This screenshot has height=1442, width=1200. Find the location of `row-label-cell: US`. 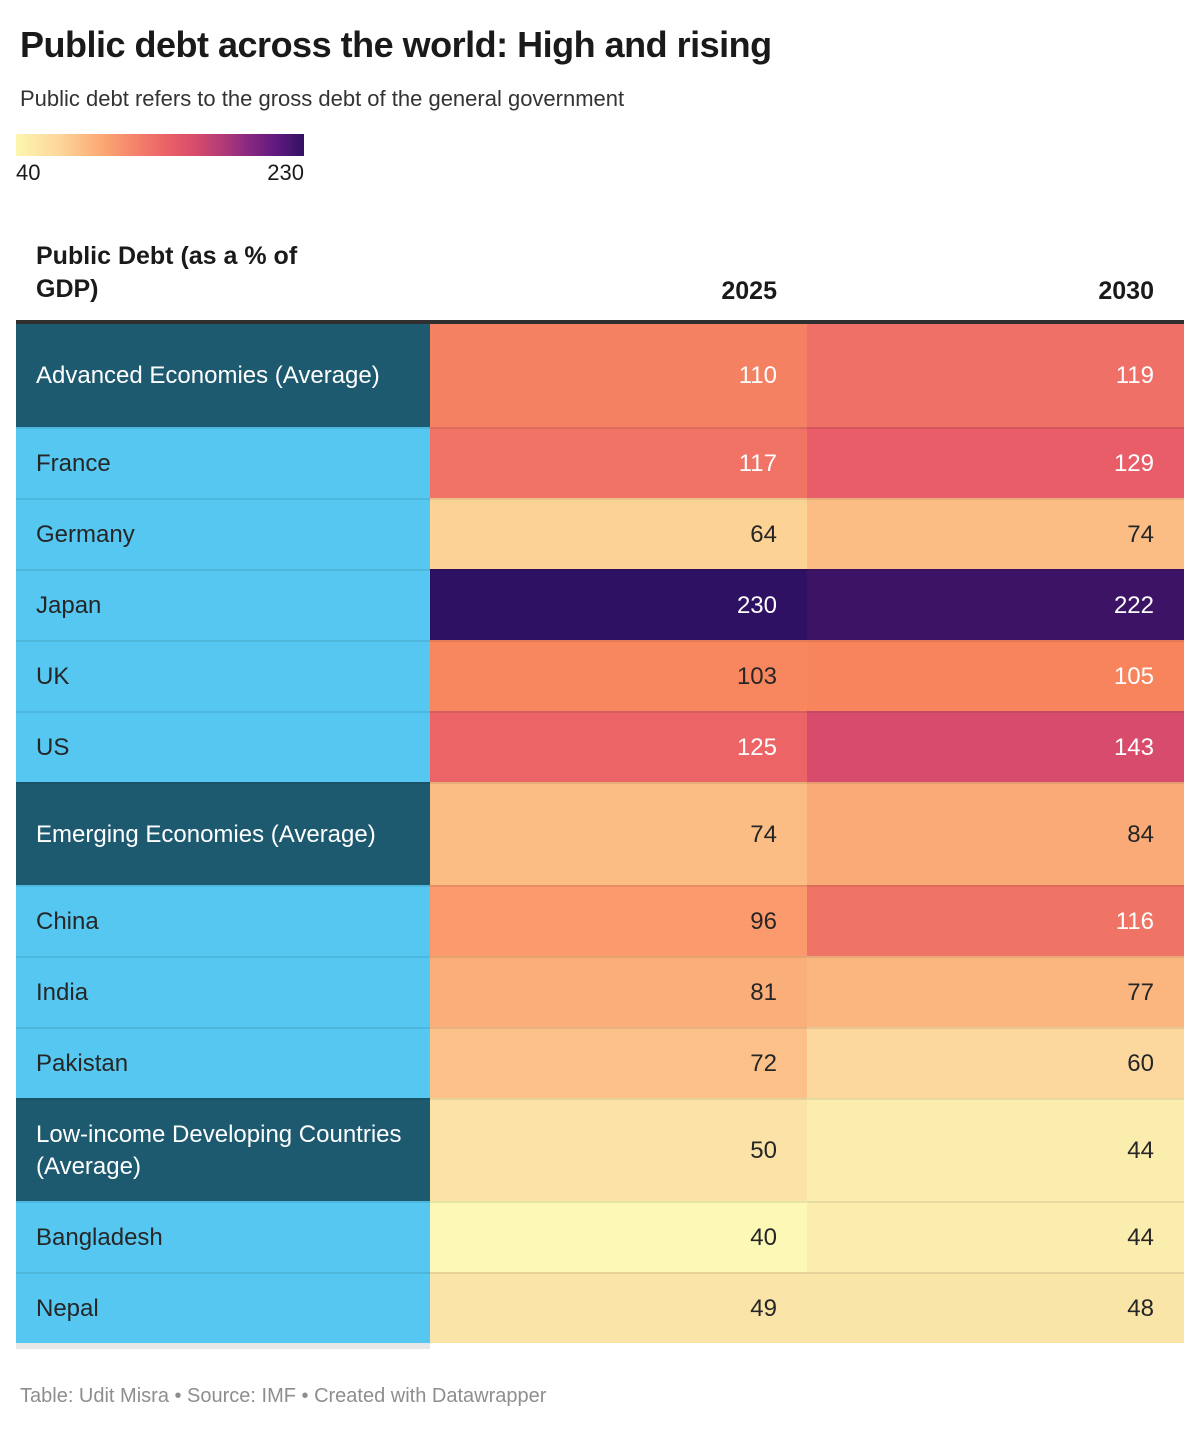

row-label-cell: US is located at coordinates (223, 746).